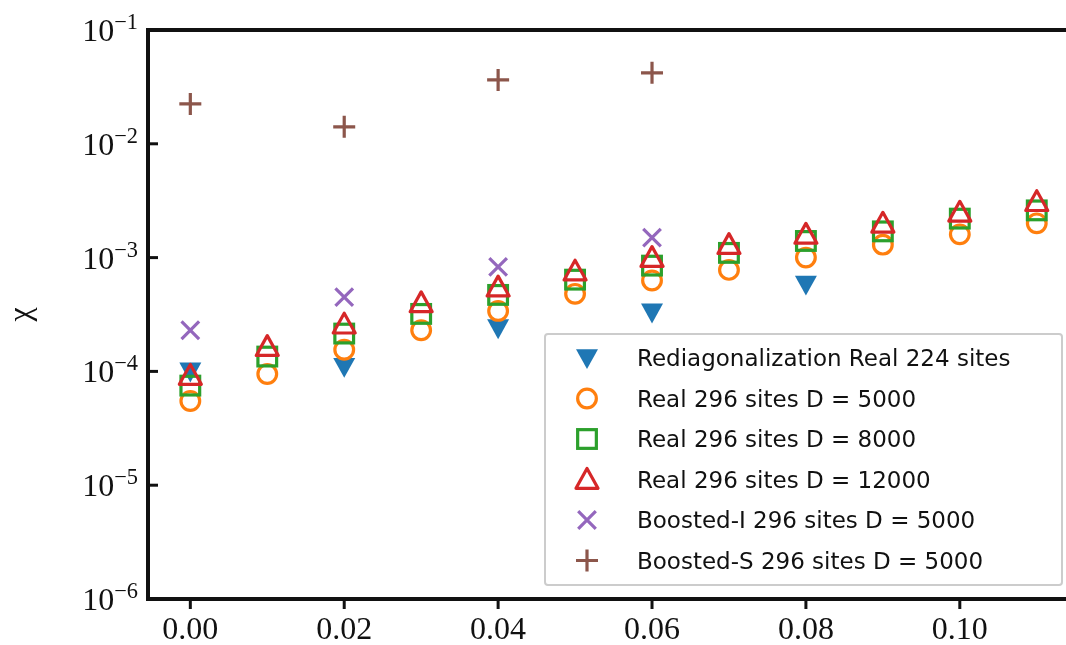  Describe the element at coordinates (110, 28) in the screenshot. I see `y-tick-label: 10$^{−1}$` at that location.